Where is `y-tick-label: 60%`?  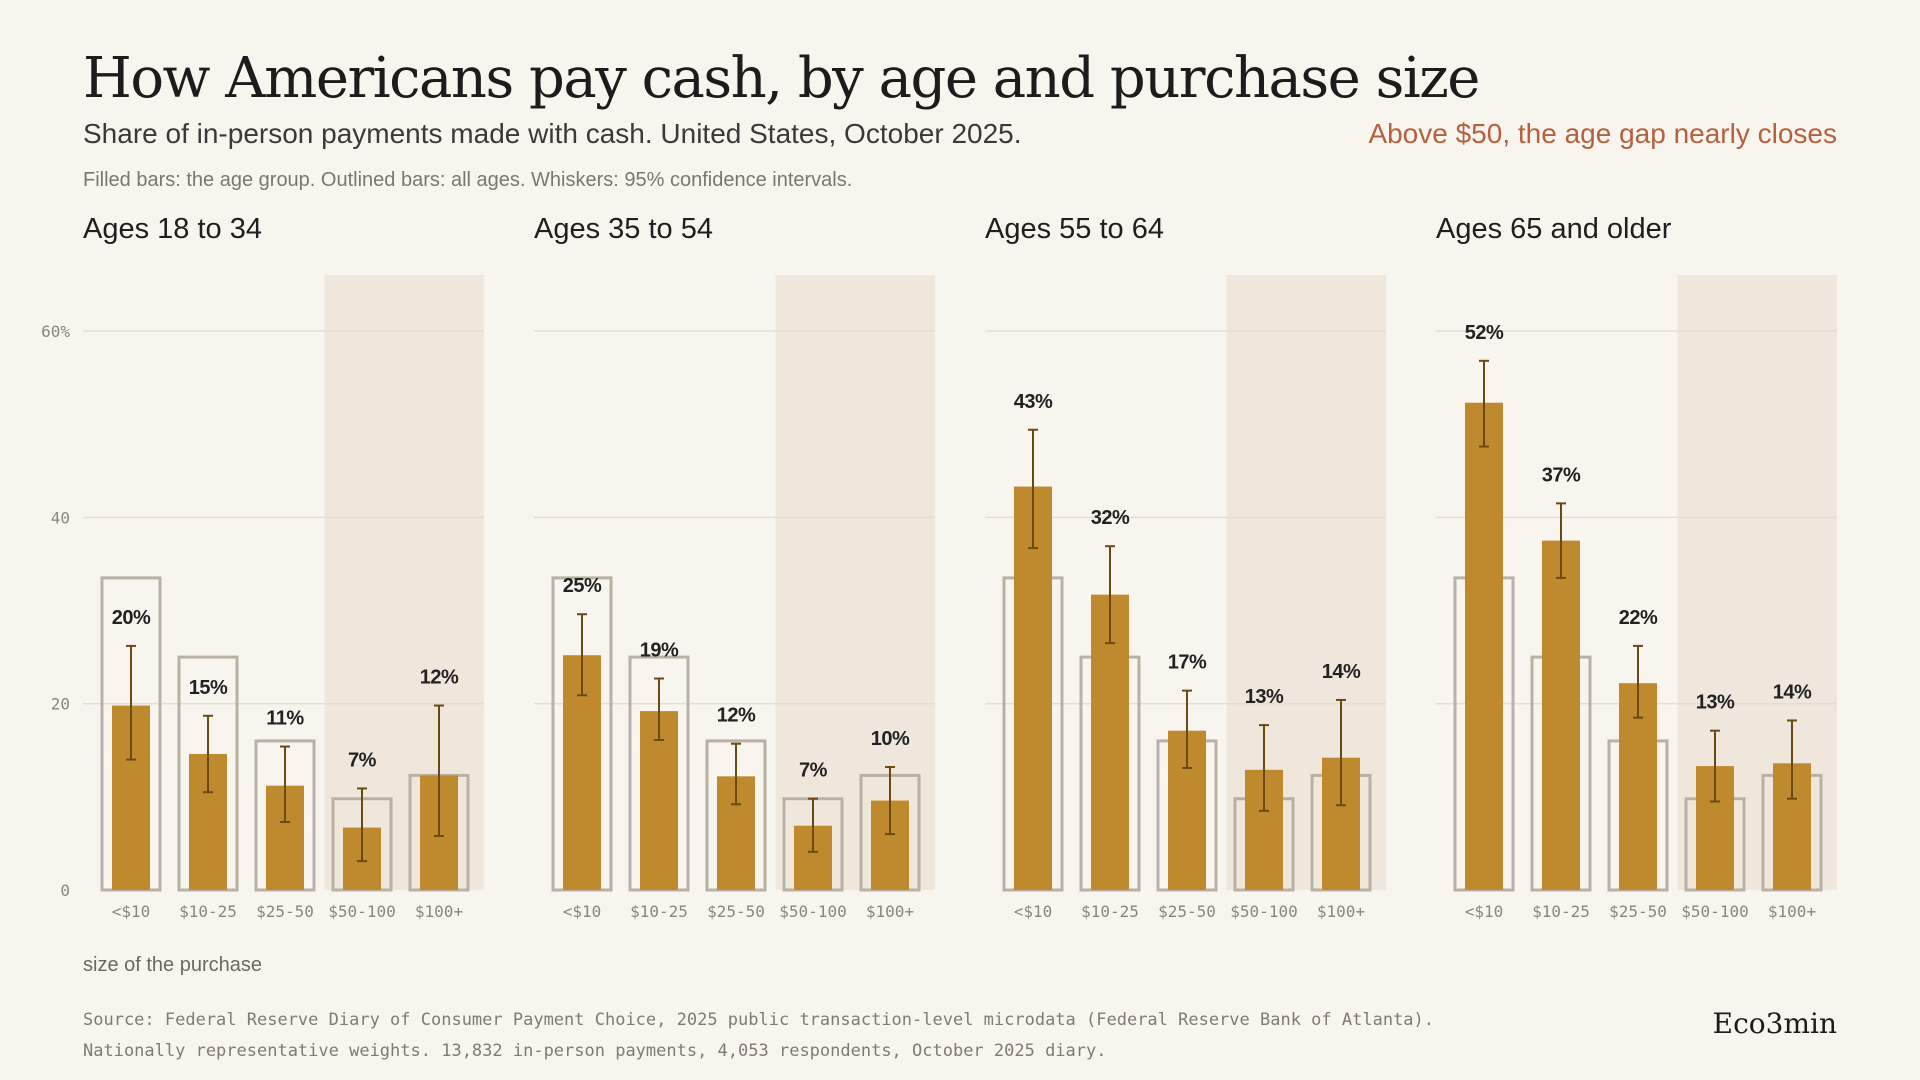 y-tick-label: 60% is located at coordinates (55, 331).